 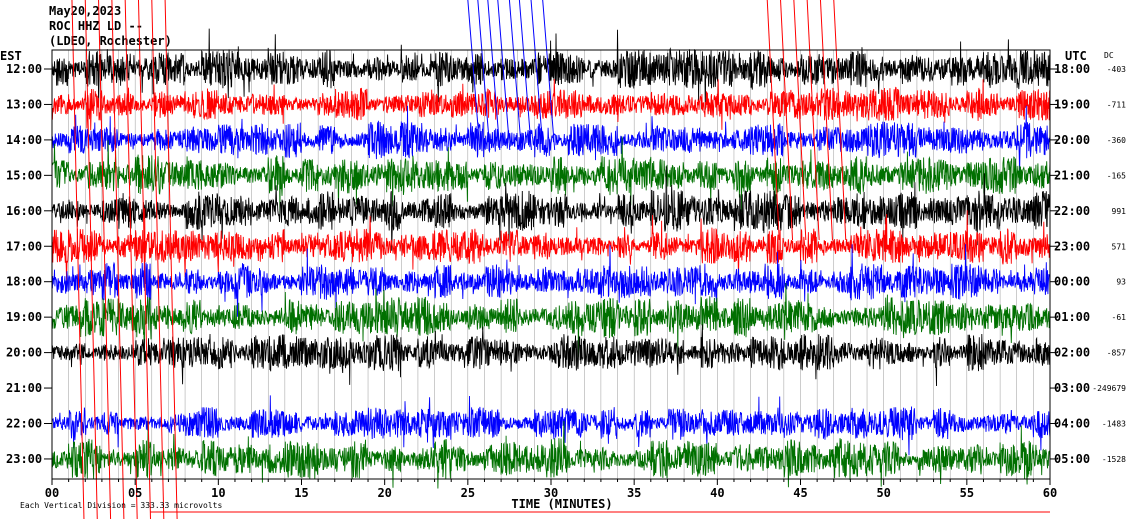 What do you see at coordinates (384, 493) in the screenshot?
I see `x-tick-label: 20` at bounding box center [384, 493].